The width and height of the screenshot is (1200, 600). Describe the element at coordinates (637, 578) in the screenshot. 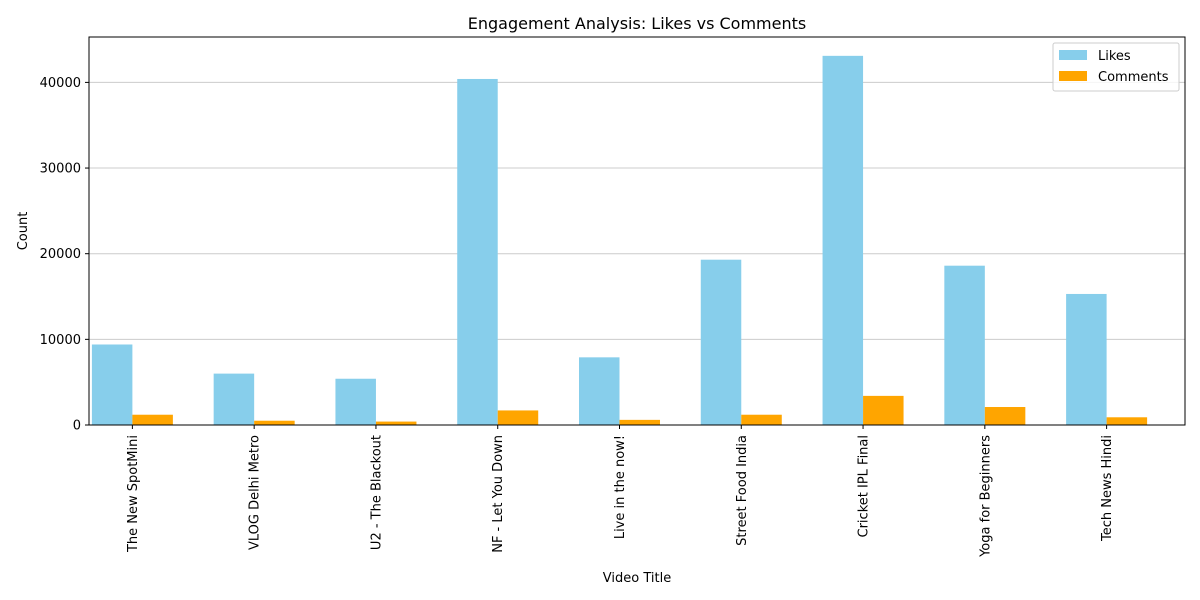

I see `x-axis-label: Video Title` at that location.